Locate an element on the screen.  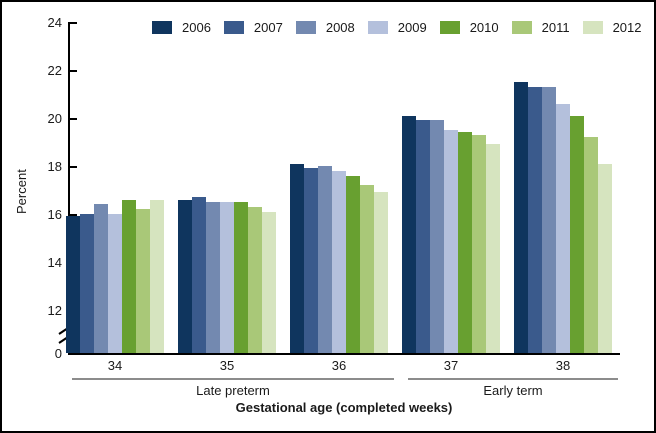
y-tick-label: 22 is located at coordinates (54, 70).